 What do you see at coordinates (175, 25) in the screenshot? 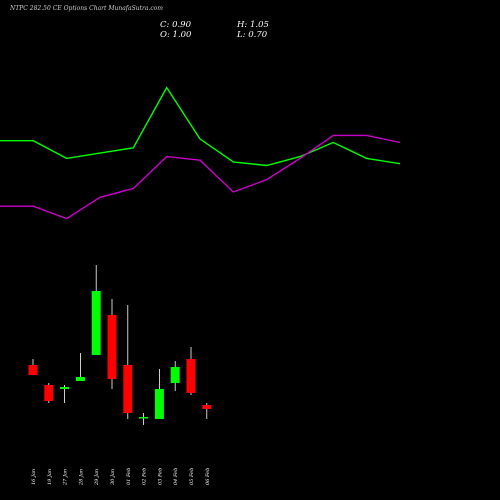
I see `close-value: C: 0.90` at bounding box center [175, 25].